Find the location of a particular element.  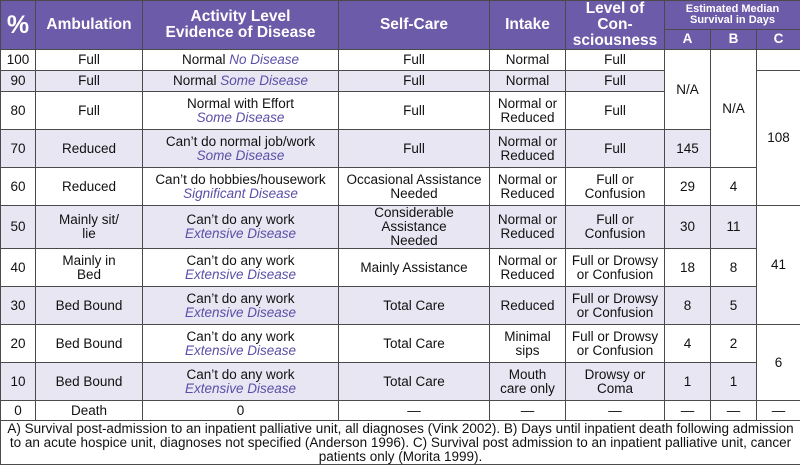

cell-line: Total Care is located at coordinates (414, 381).